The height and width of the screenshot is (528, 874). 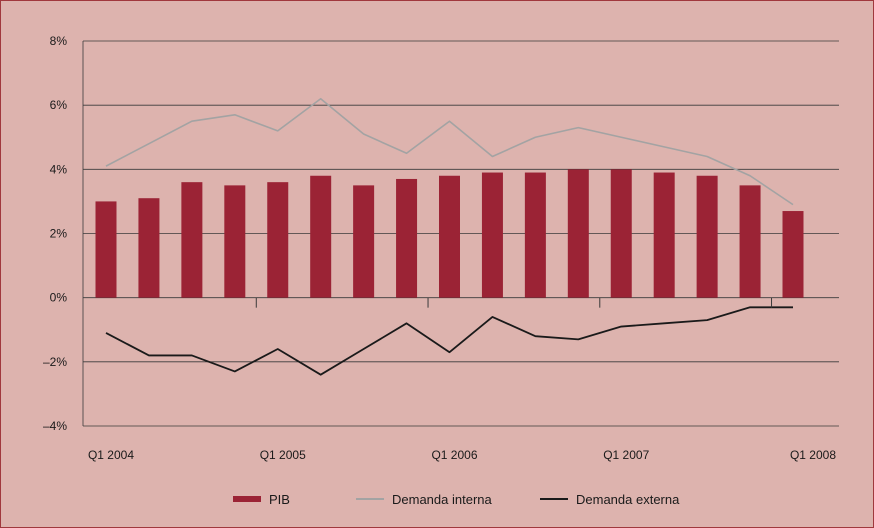 What do you see at coordinates (283, 455) in the screenshot?
I see `x-tick-label: Q1 2005` at bounding box center [283, 455].